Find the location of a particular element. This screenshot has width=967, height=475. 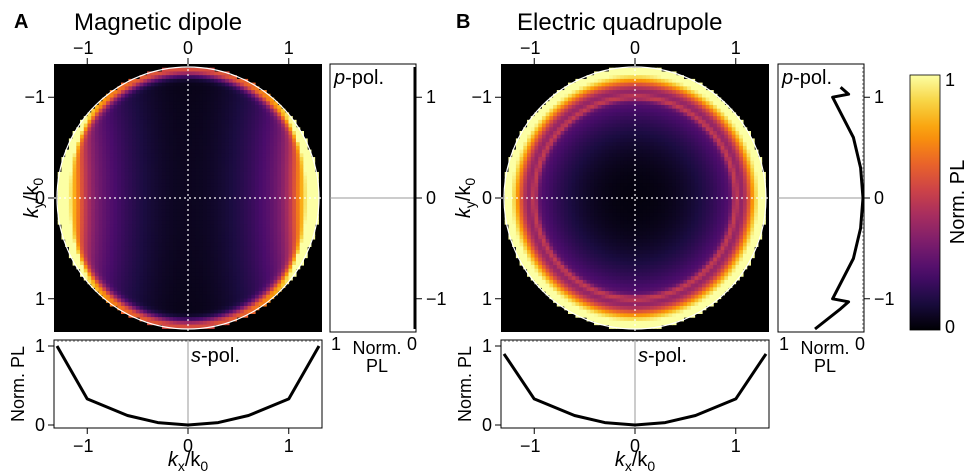

map-left-tick-label: 0 is located at coordinates (40, 198).